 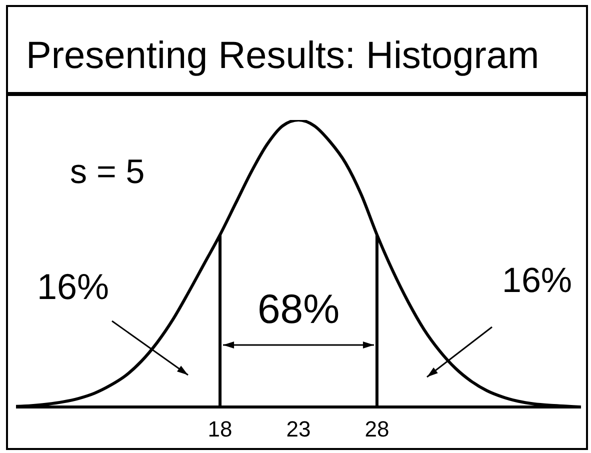 I want to click on annotation: 68%, so click(x=298, y=309).